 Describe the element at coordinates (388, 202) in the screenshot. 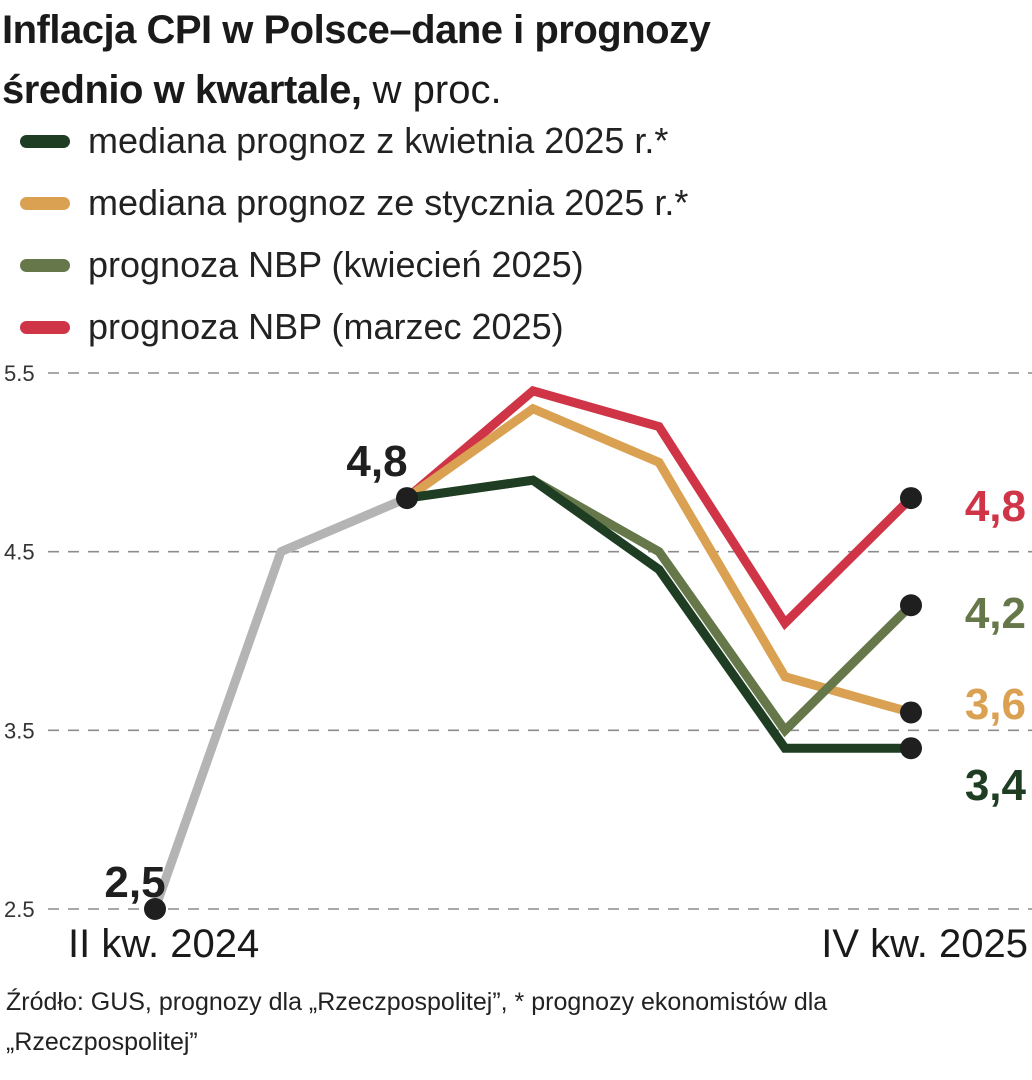

I see `legend-label: mediana prognoz ze stycznia 2025 r.*` at that location.